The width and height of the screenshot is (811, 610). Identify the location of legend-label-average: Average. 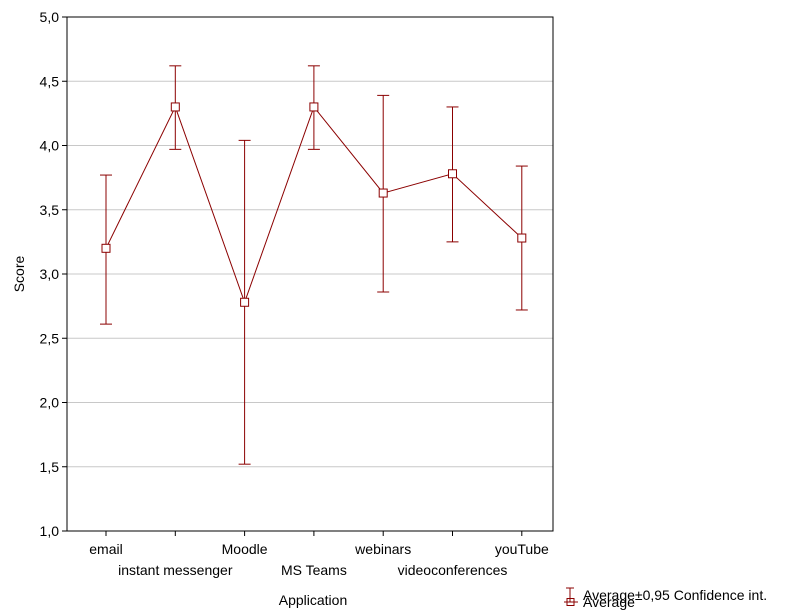
(609, 602).